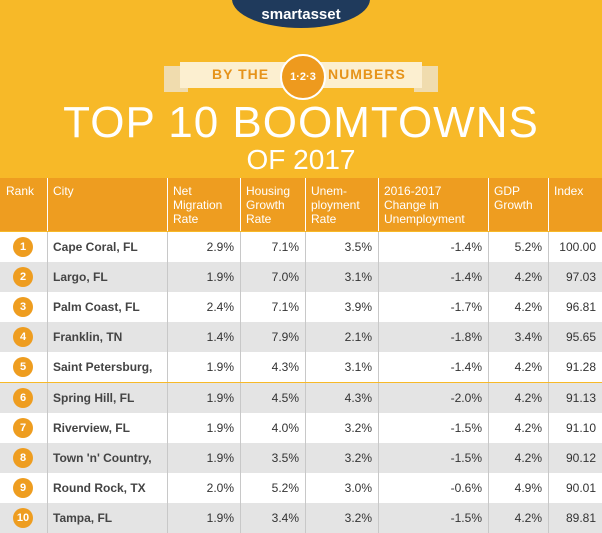 The height and width of the screenshot is (533, 602). I want to click on cell-value: 3.9%, so click(358, 307).